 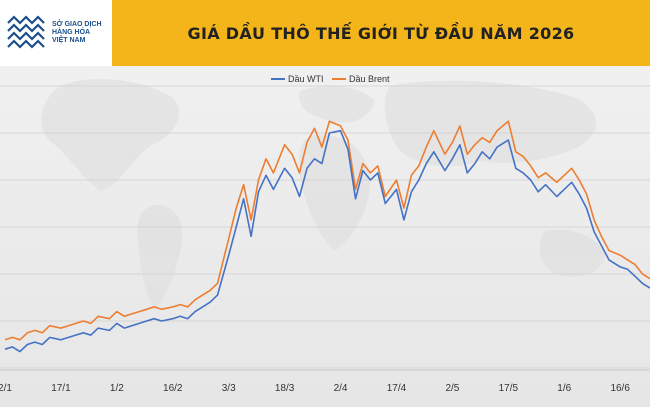 What do you see at coordinates (564, 388) in the screenshot?
I see `x-tick-label: 1/6` at bounding box center [564, 388].